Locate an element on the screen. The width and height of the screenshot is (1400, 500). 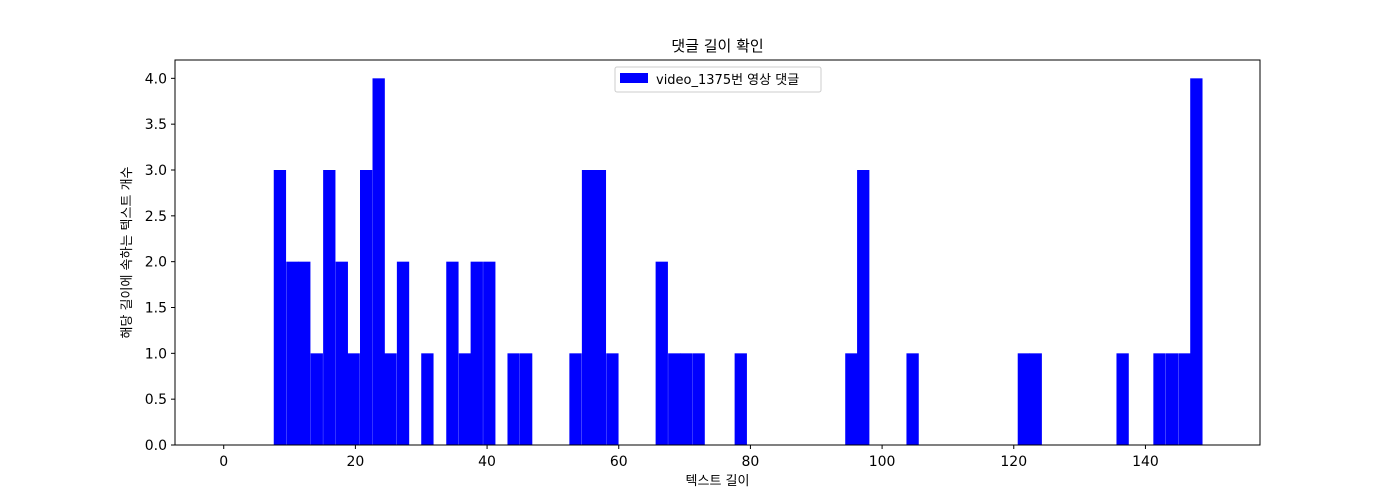
y-tick-label: 0.5 is located at coordinates (156, 400).